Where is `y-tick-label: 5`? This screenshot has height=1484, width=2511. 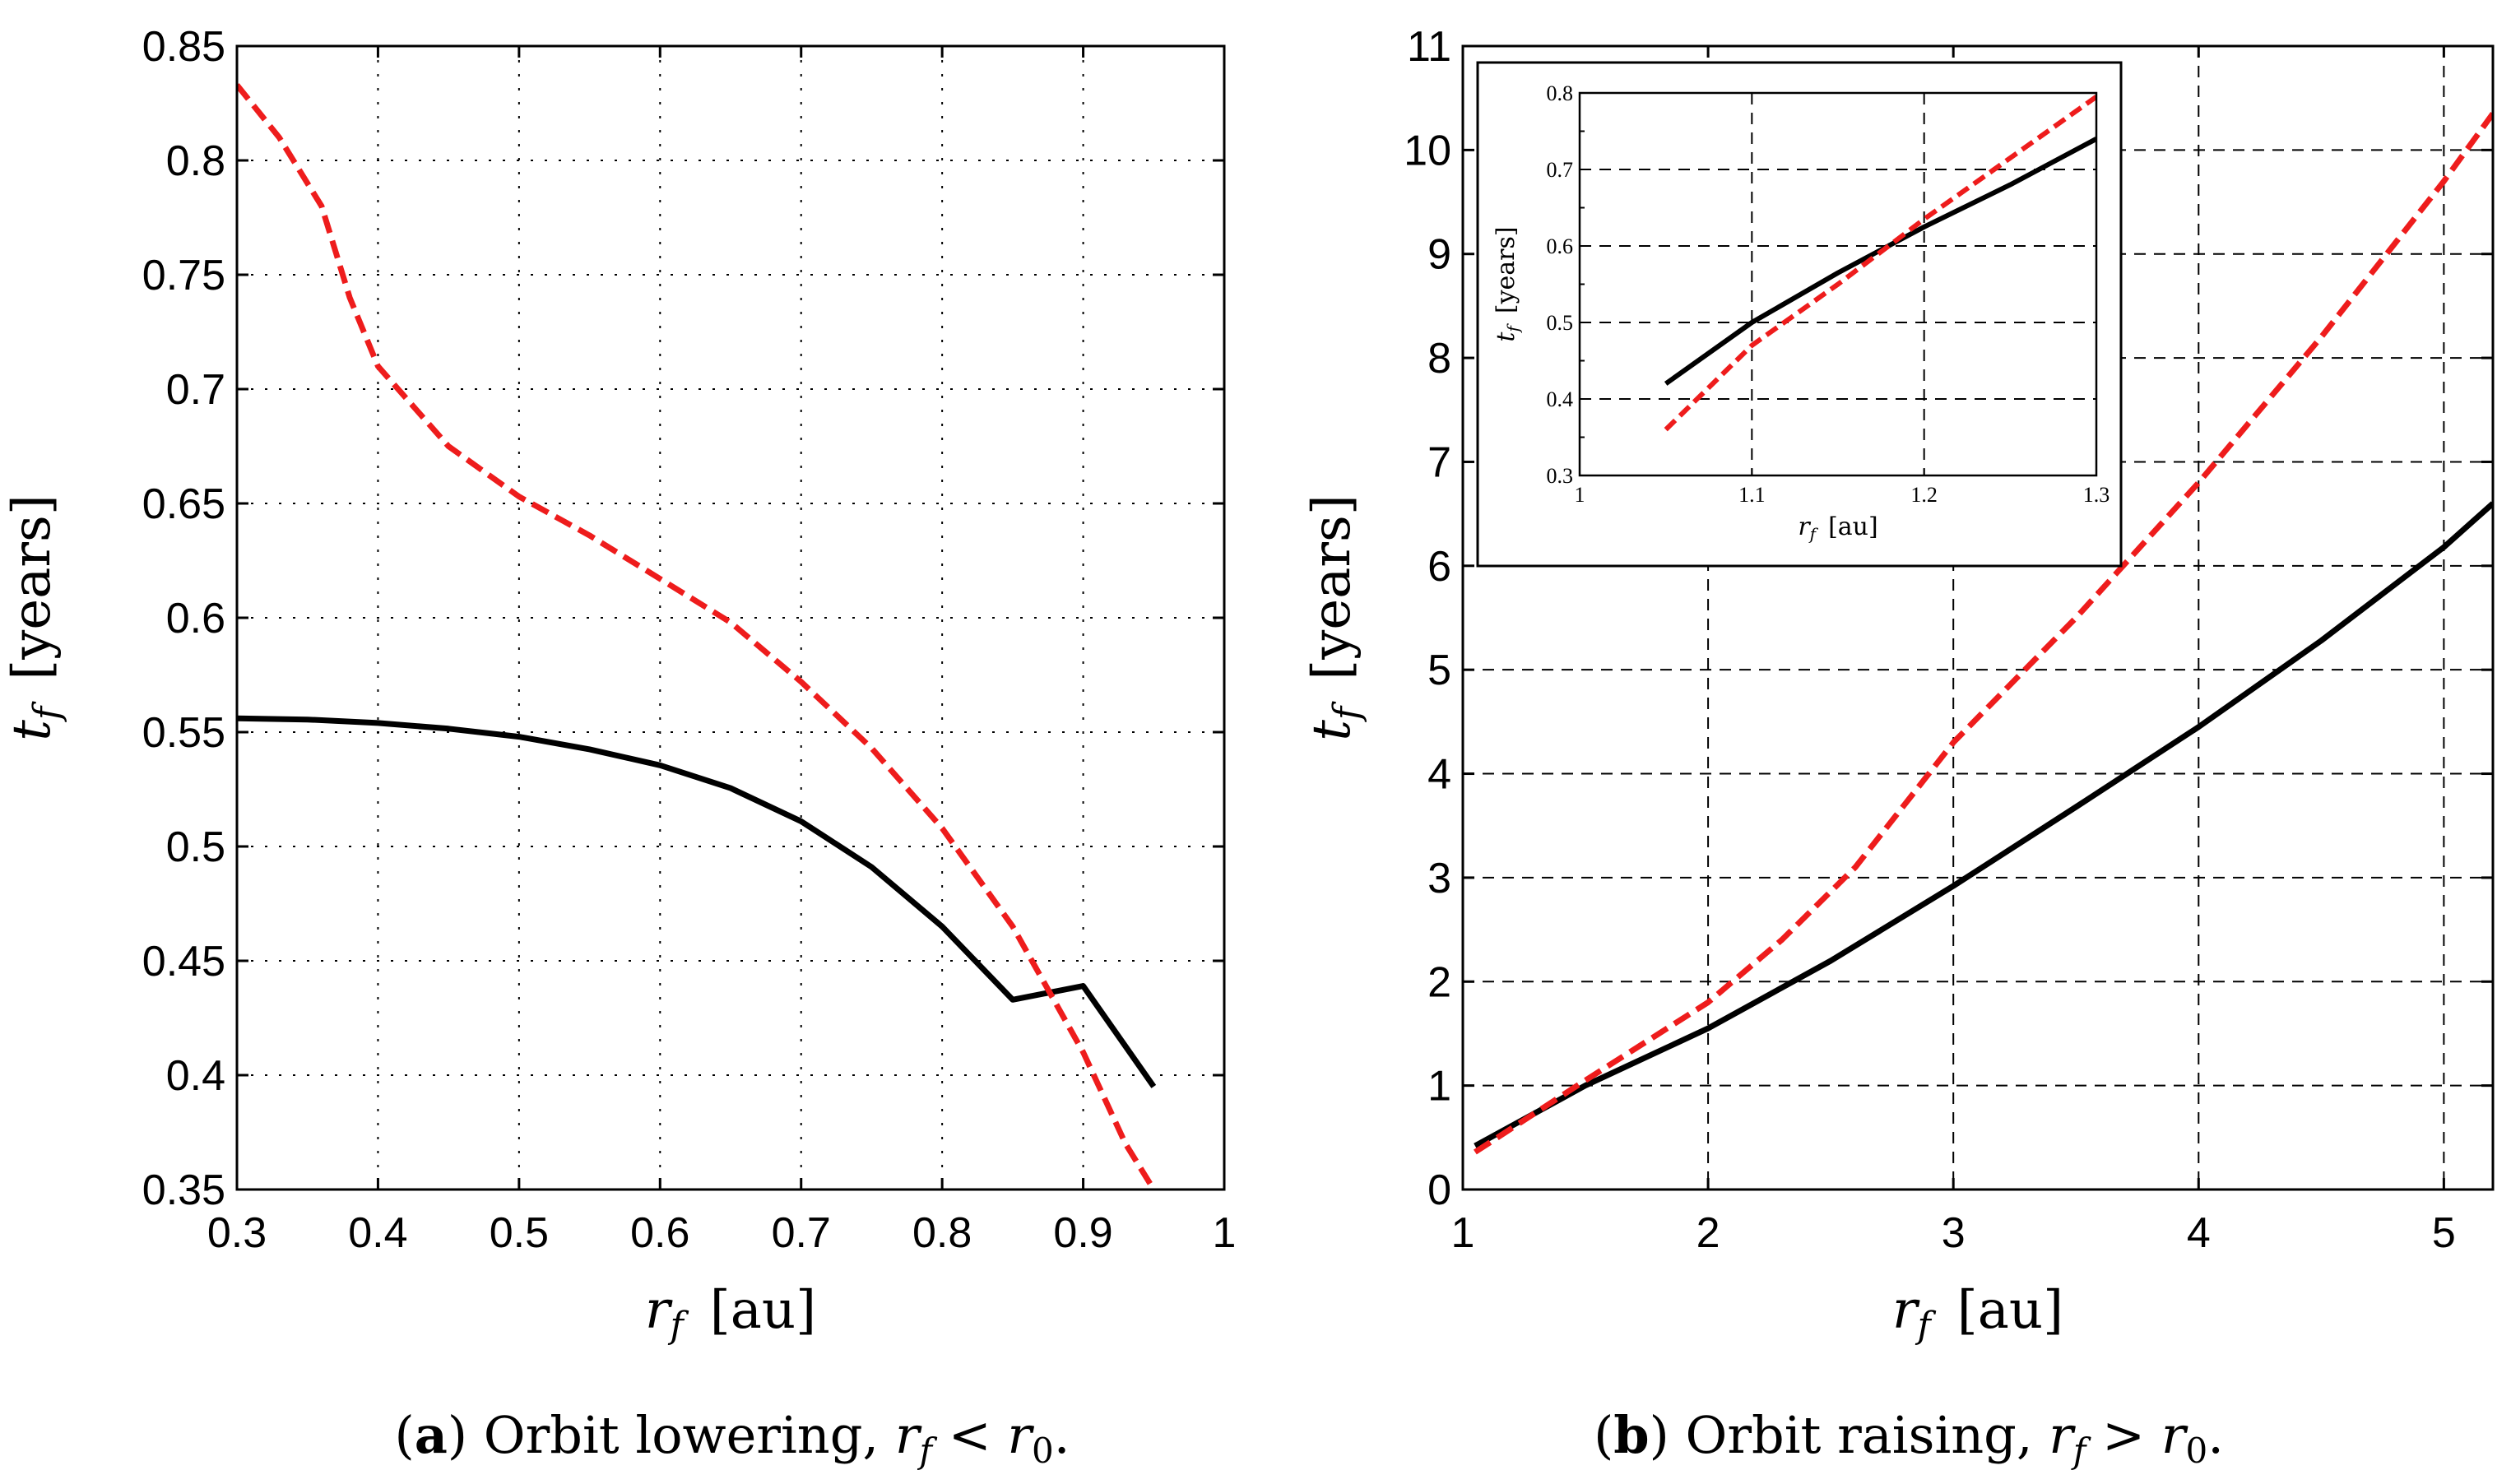
y-tick-label: 5 is located at coordinates (1439, 670).